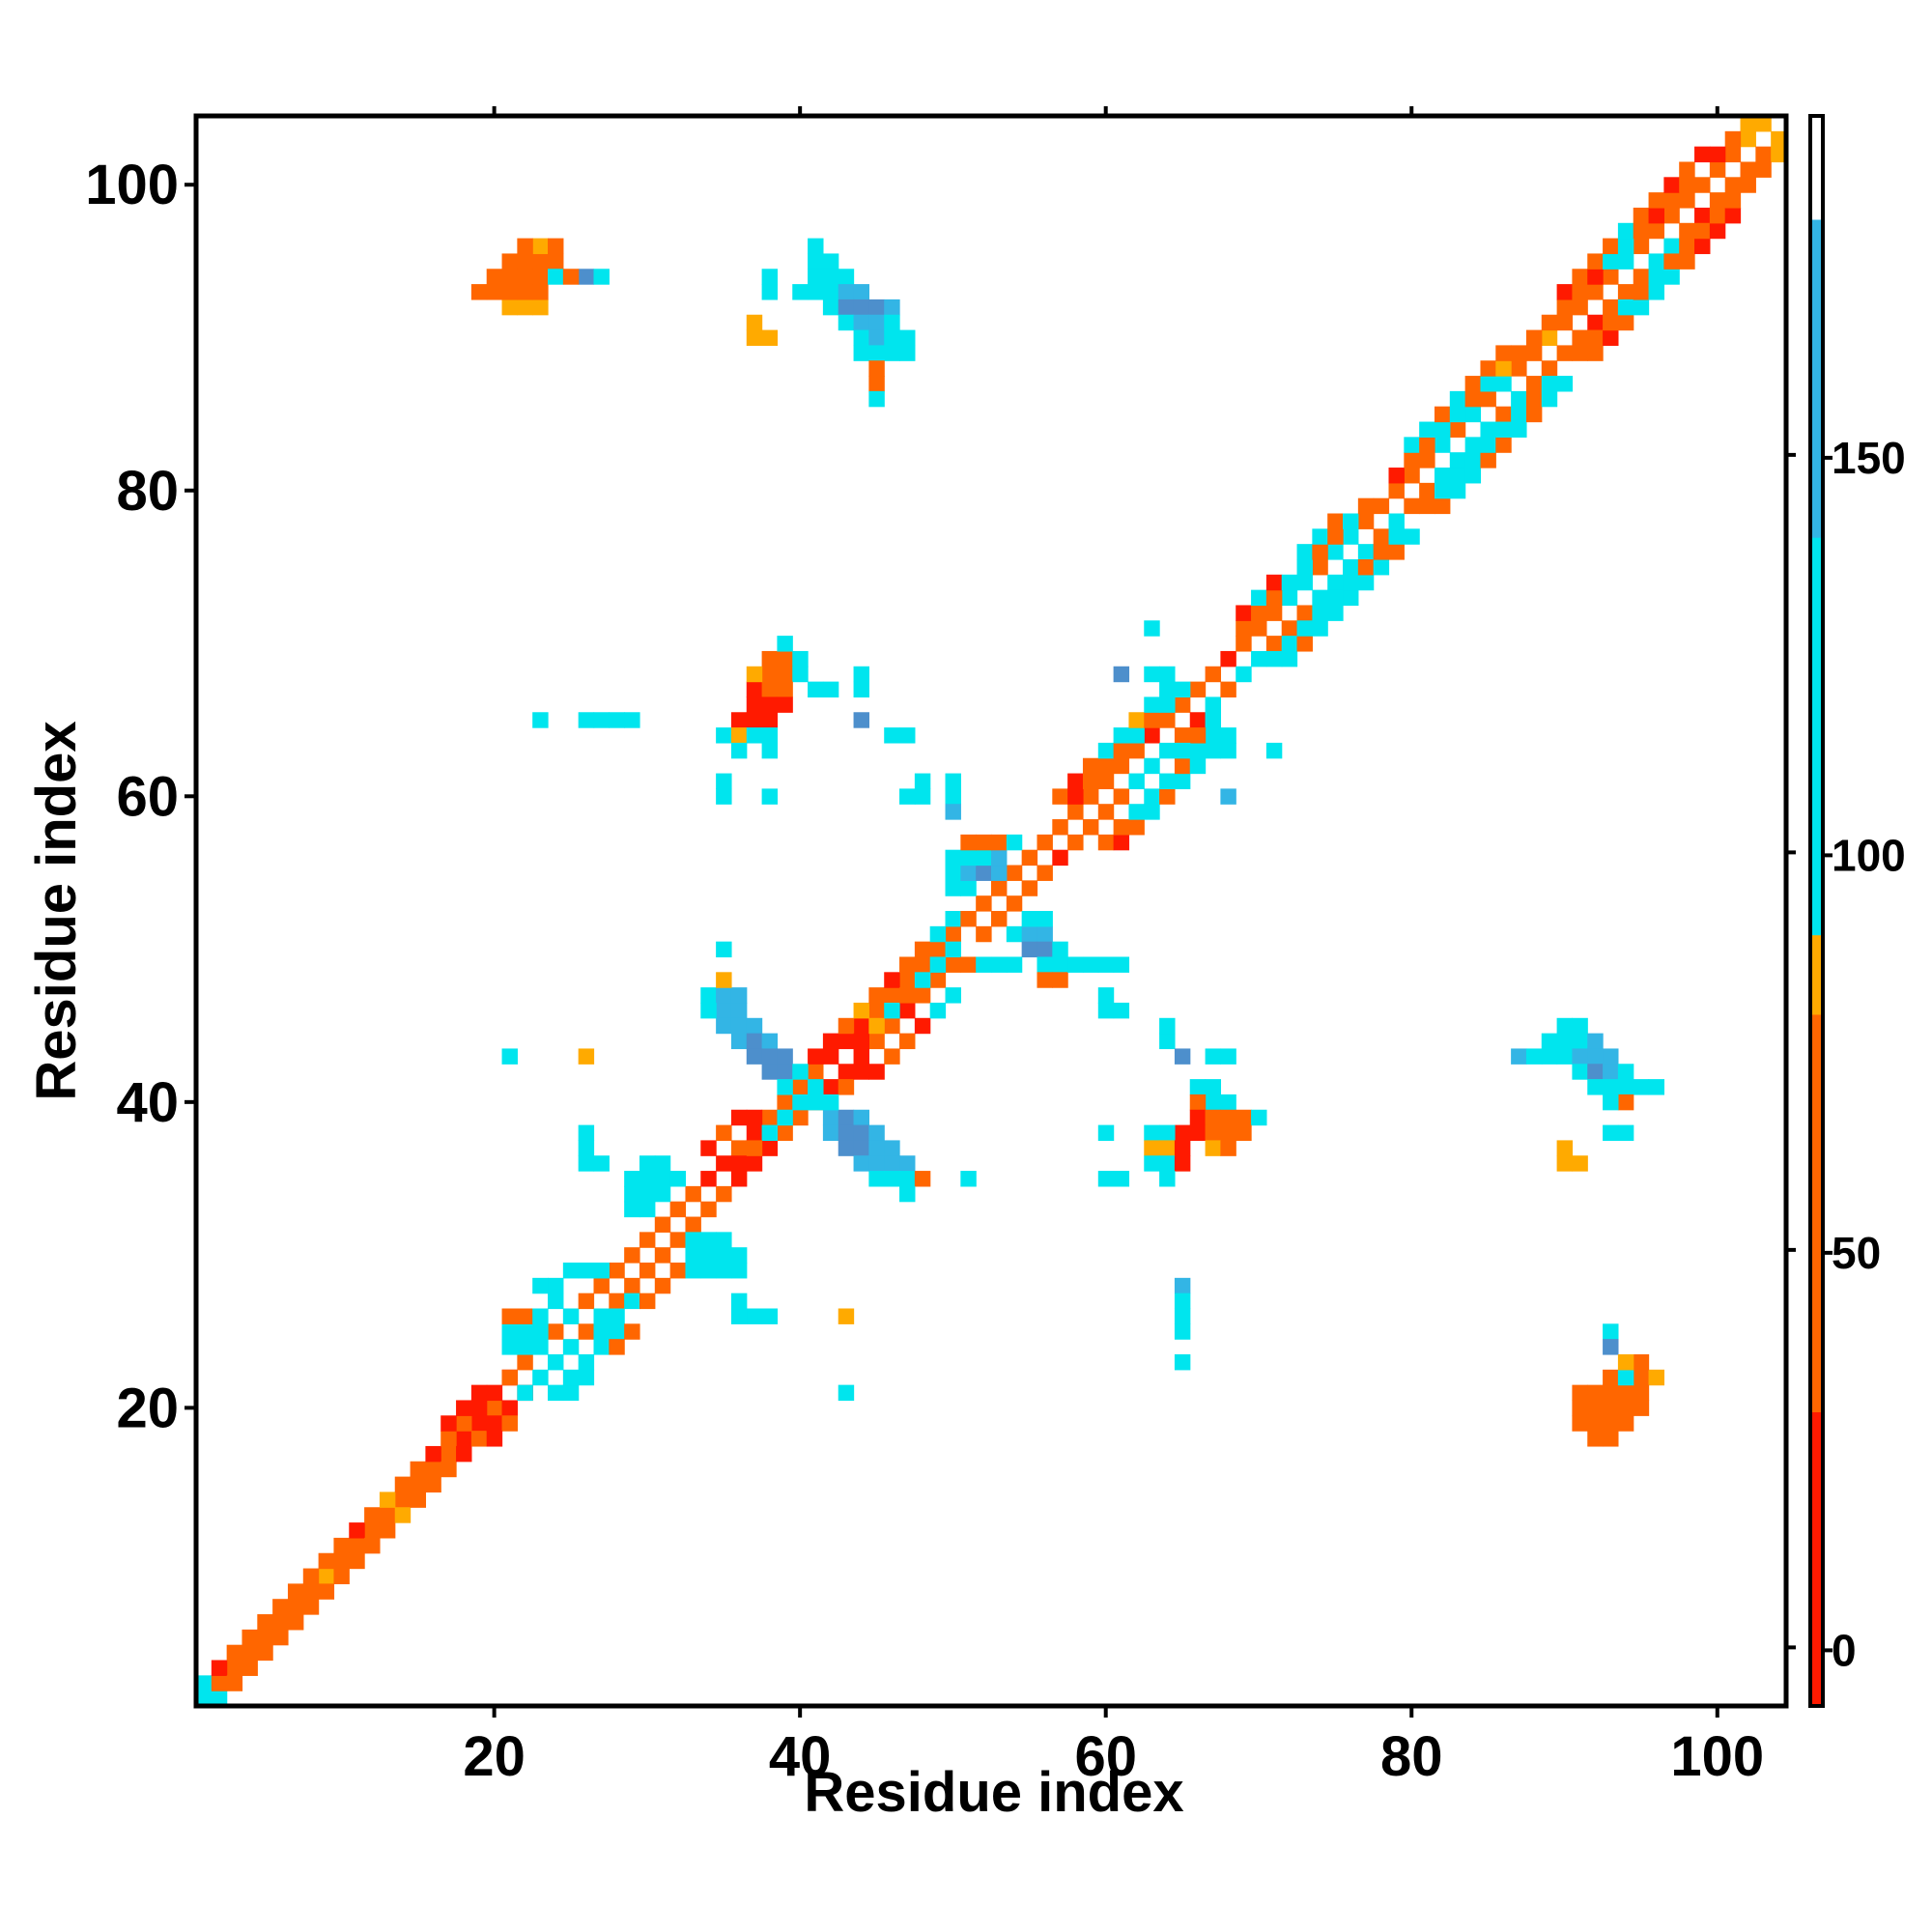  I want to click on x-axis-title: Residue index, so click(993, 1792).